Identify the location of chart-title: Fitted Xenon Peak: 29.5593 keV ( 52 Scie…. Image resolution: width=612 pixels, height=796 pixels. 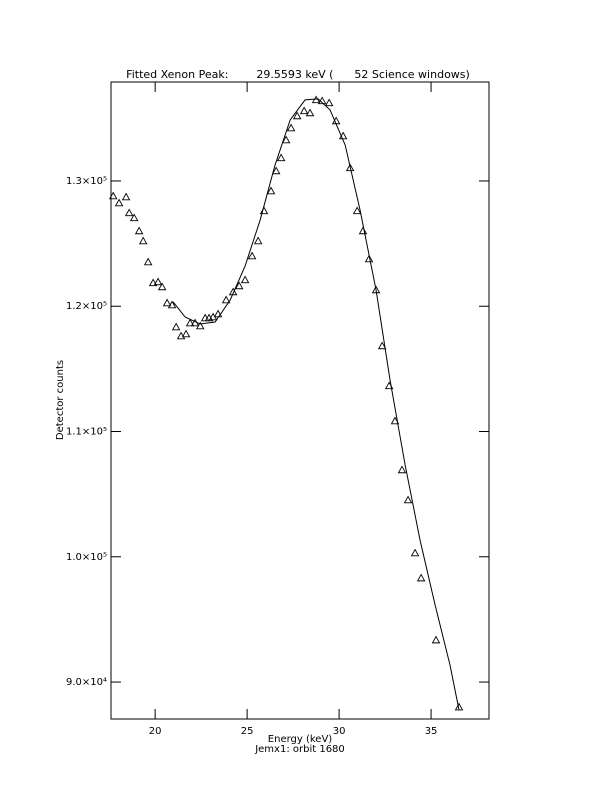
(298, 74).